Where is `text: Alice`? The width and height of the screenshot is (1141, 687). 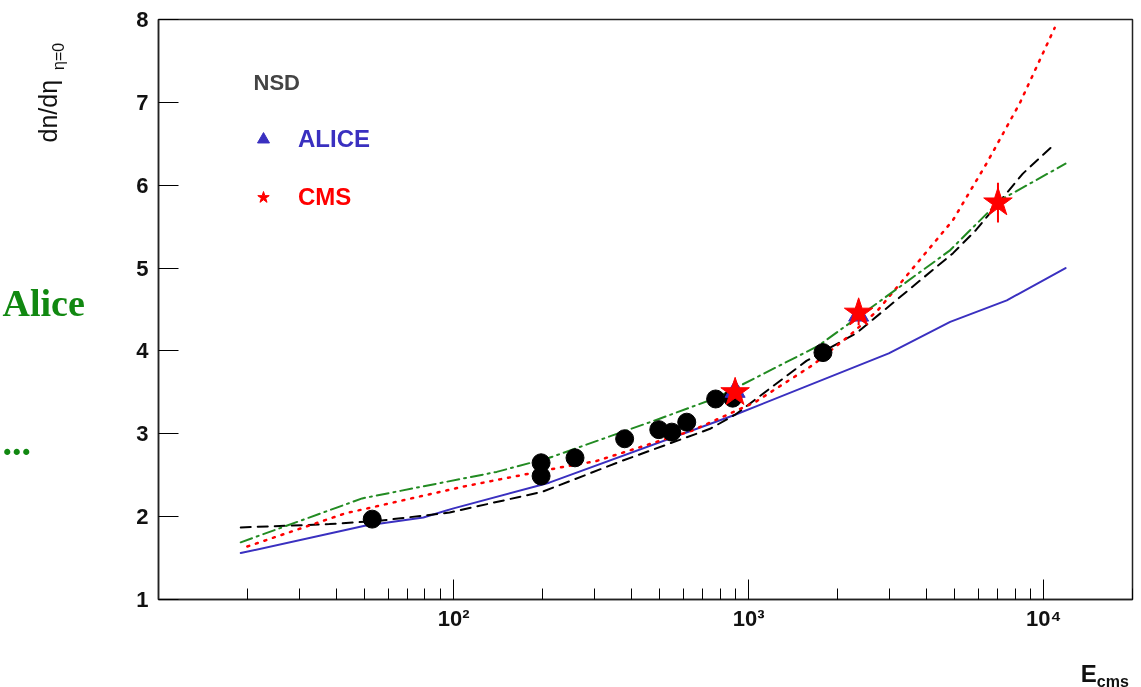
text: Alice is located at coordinates (43, 302).